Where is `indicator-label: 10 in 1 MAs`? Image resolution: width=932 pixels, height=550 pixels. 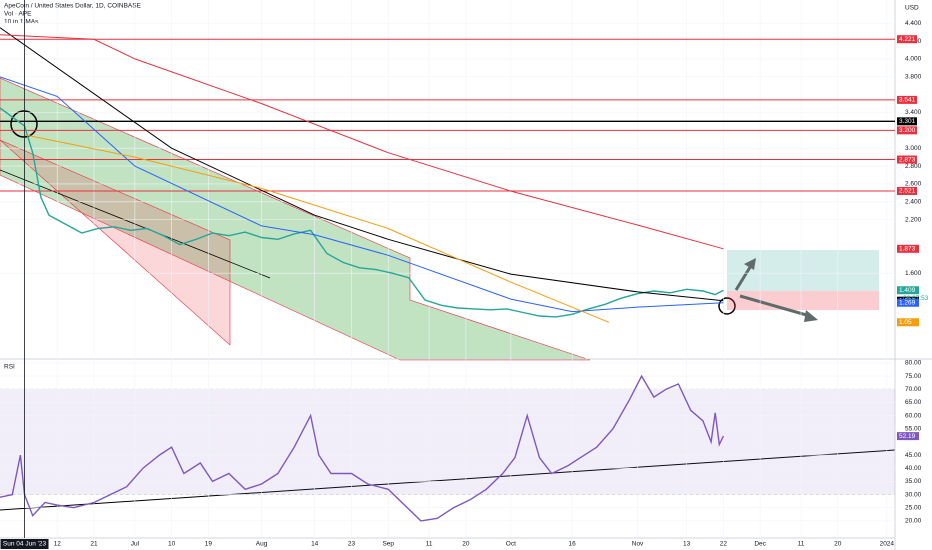
indicator-label: 10 in 1 MAs is located at coordinates (21, 22).